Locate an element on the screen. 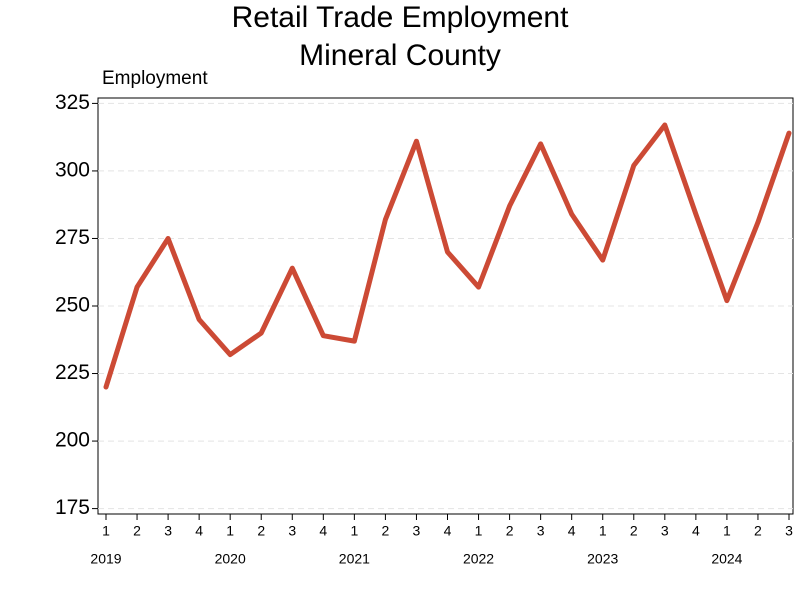 The height and width of the screenshot is (600, 800). y-tick-label: 275 is located at coordinates (72, 237).